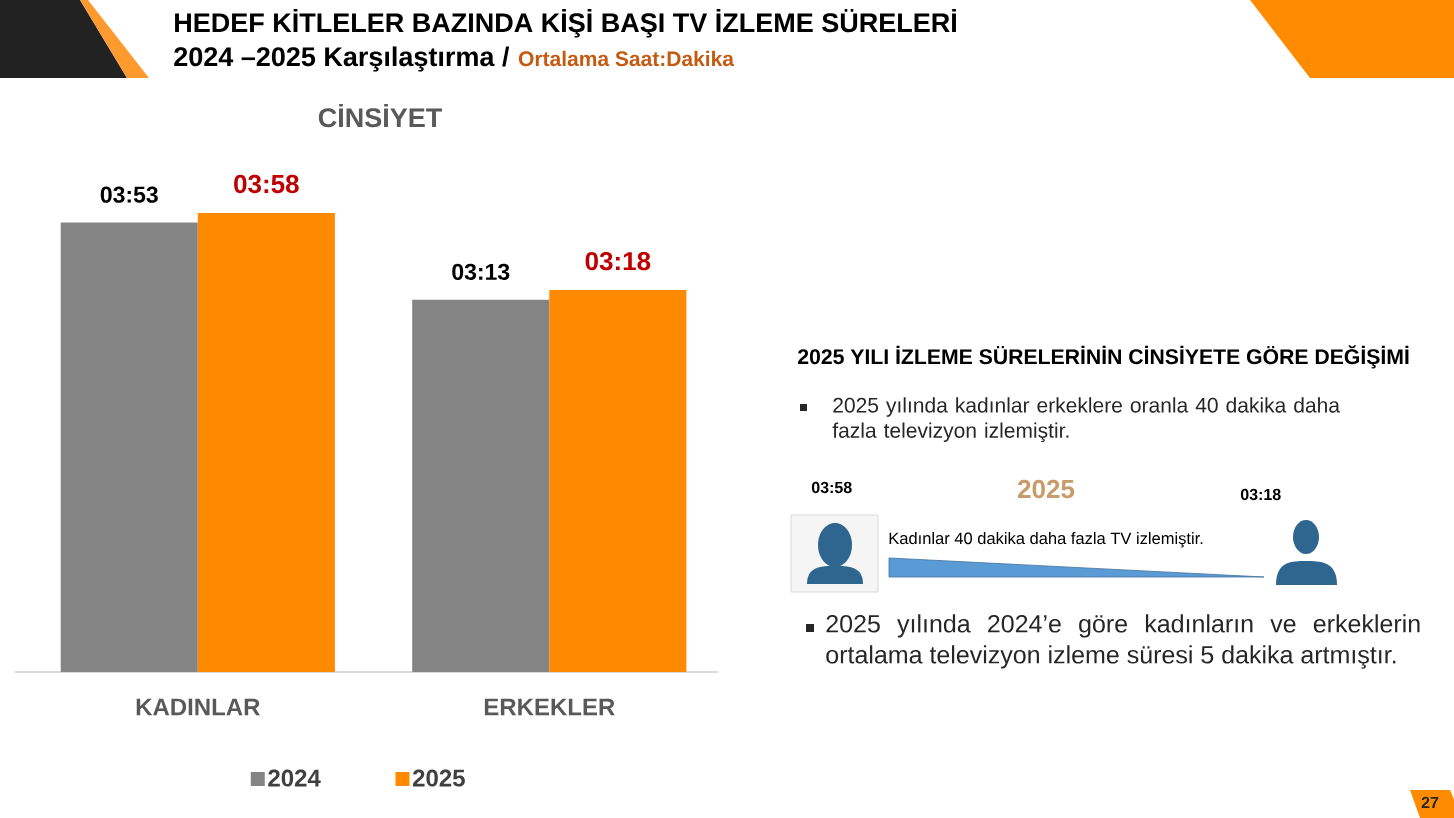 This screenshot has width=1454, height=818. Describe the element at coordinates (129, 194) in the screenshot. I see `data-label: 03:53` at that location.